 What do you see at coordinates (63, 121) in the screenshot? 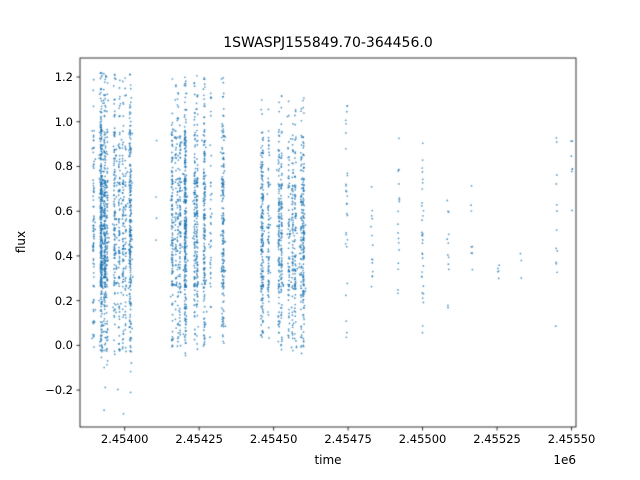
I see `y-tick-label: 1.0` at bounding box center [63, 121].